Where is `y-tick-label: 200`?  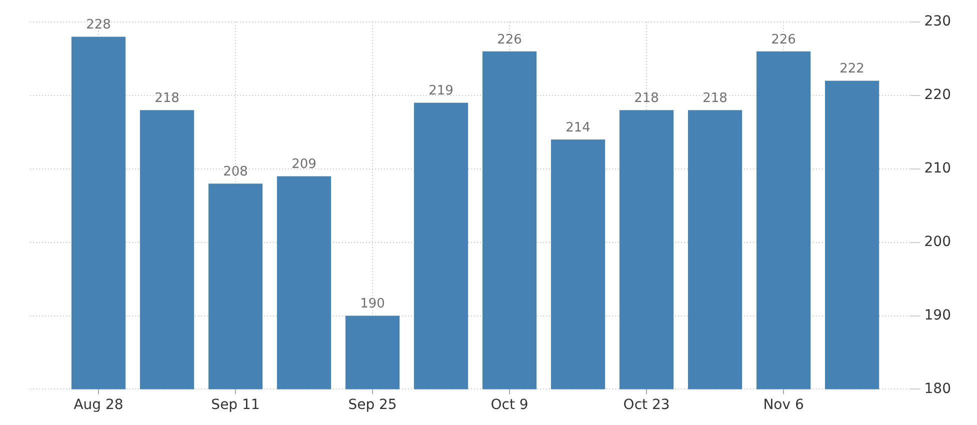 y-tick-label: 200 is located at coordinates (938, 242).